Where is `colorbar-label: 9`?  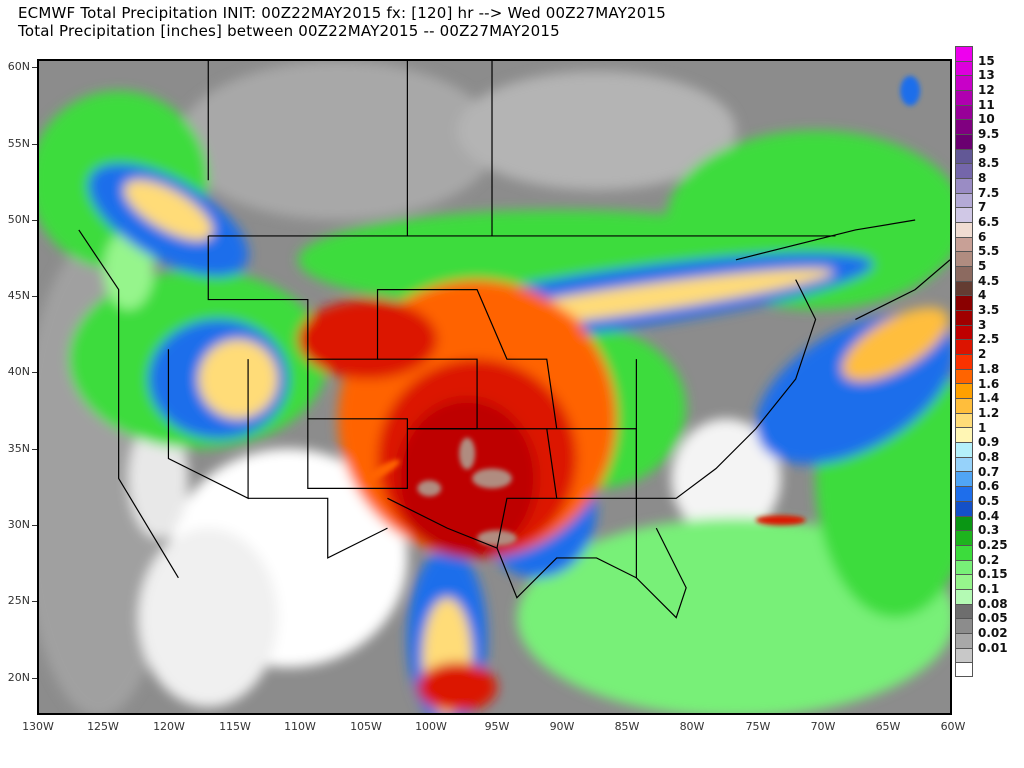
colorbar-label: 9 is located at coordinates (982, 148).